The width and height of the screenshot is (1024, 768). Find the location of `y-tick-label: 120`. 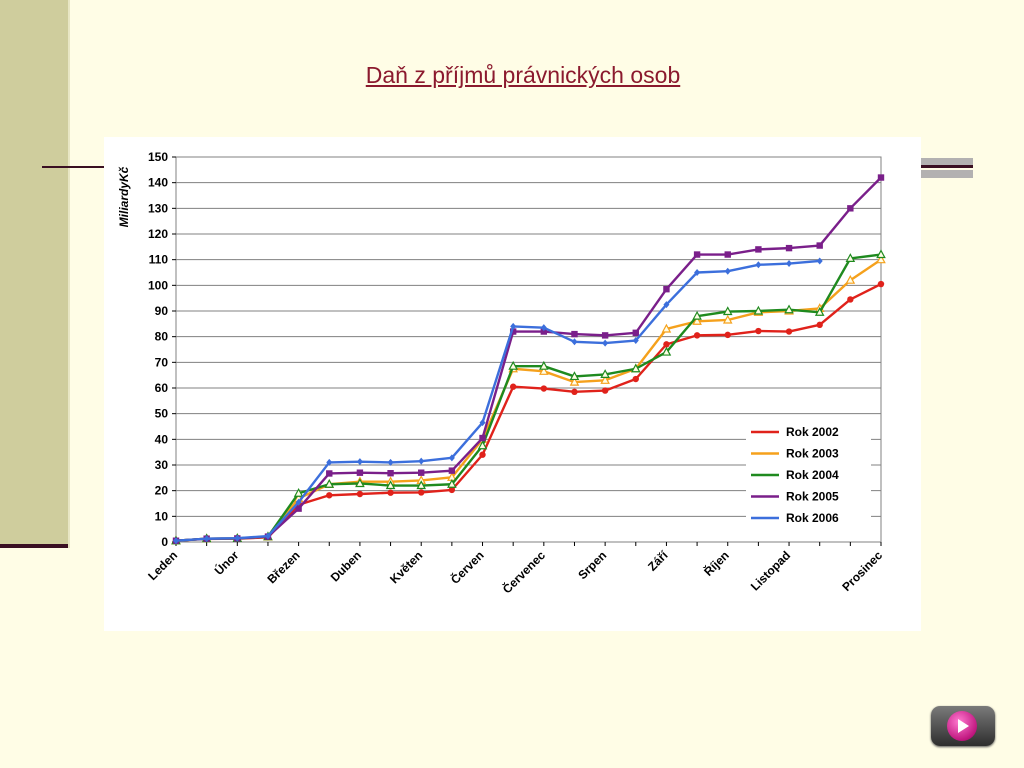

y-tick-label: 120 is located at coordinates (158, 234).